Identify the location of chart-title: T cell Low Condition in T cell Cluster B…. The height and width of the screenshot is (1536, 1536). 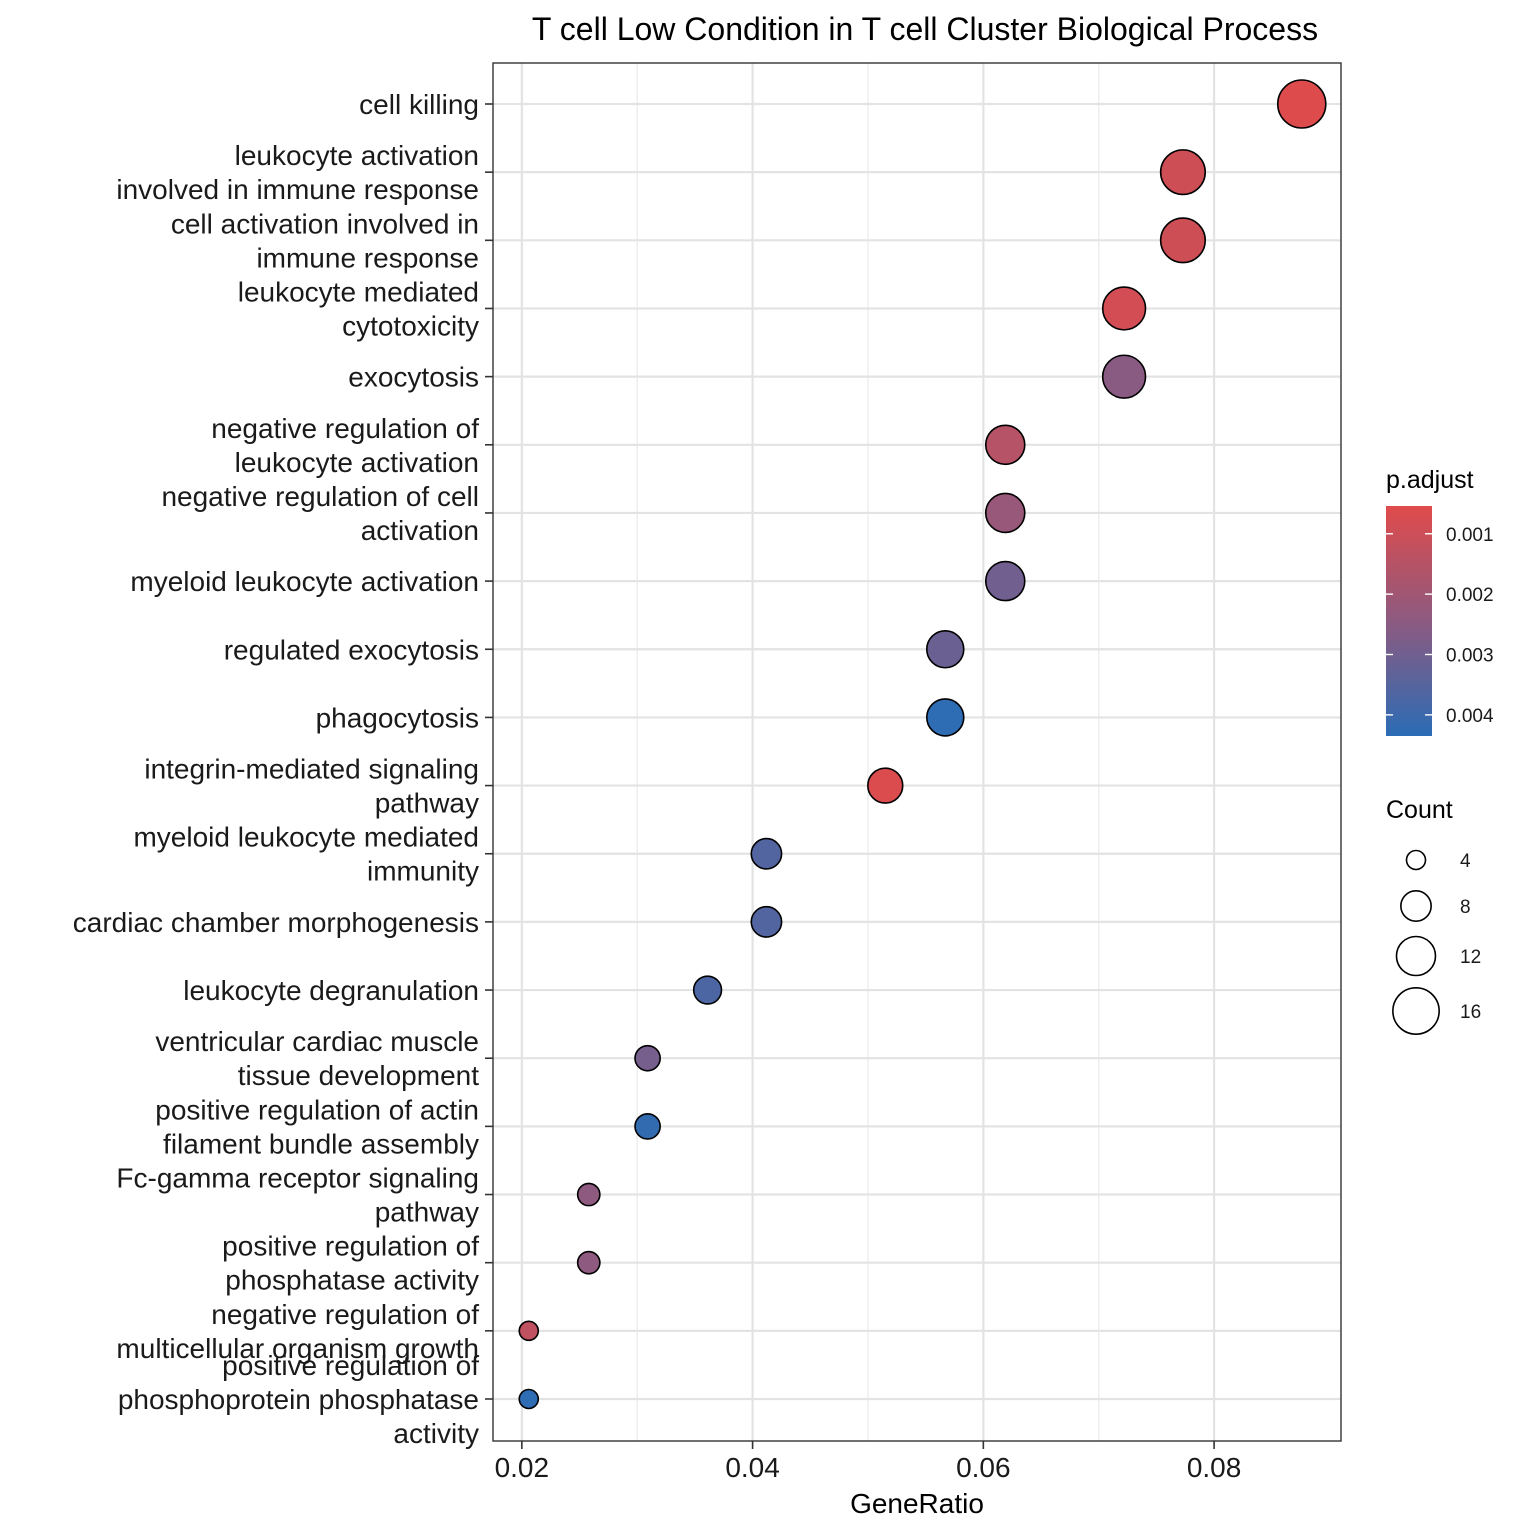
(925, 29).